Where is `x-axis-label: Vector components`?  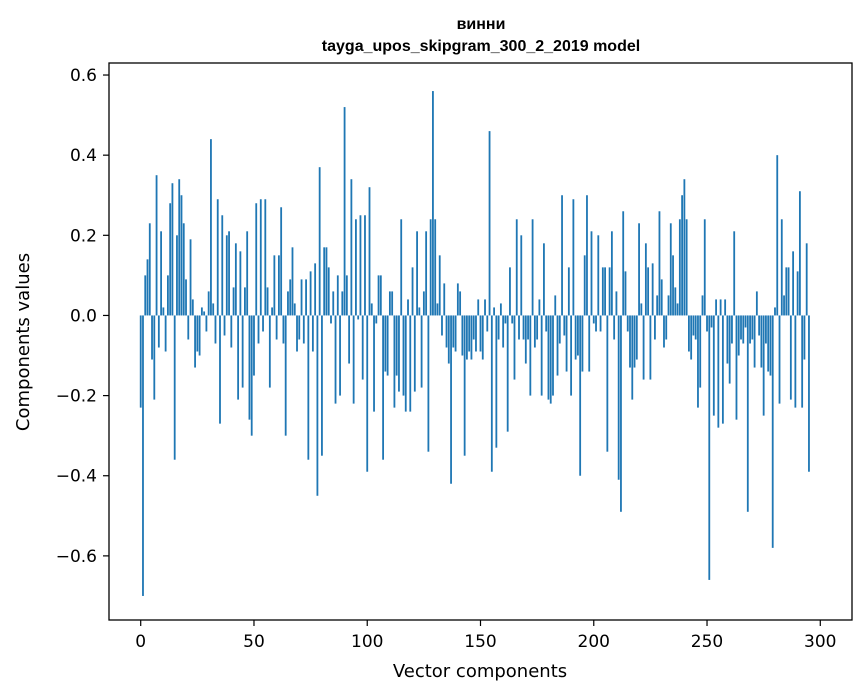
x-axis-label: Vector components is located at coordinates (480, 671).